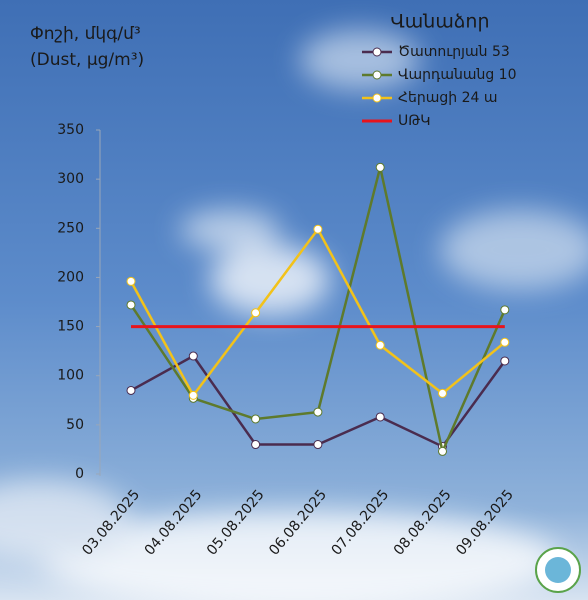 This screenshot has width=588, height=600. Describe the element at coordinates (70, 179) in the screenshot. I see `y-tick-label: 300` at that location.